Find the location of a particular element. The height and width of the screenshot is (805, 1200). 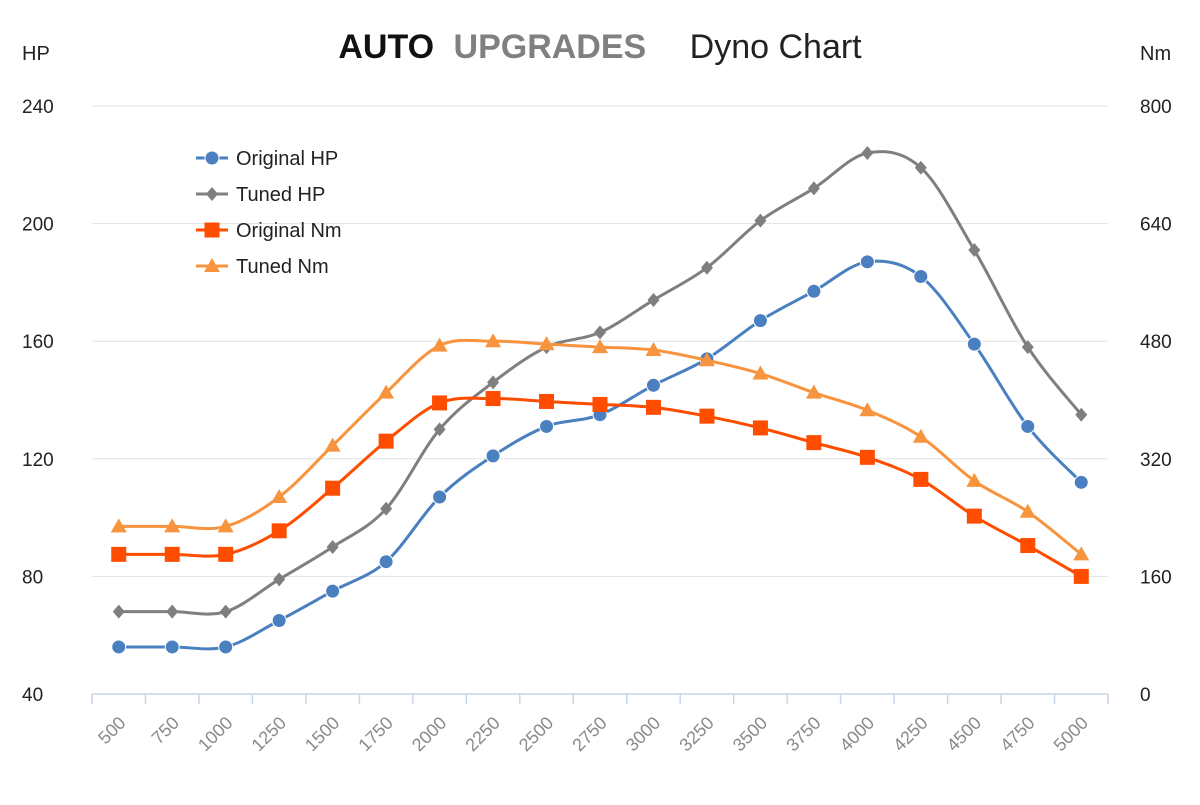

legend-item: Tuned Nm is located at coordinates (262, 267).